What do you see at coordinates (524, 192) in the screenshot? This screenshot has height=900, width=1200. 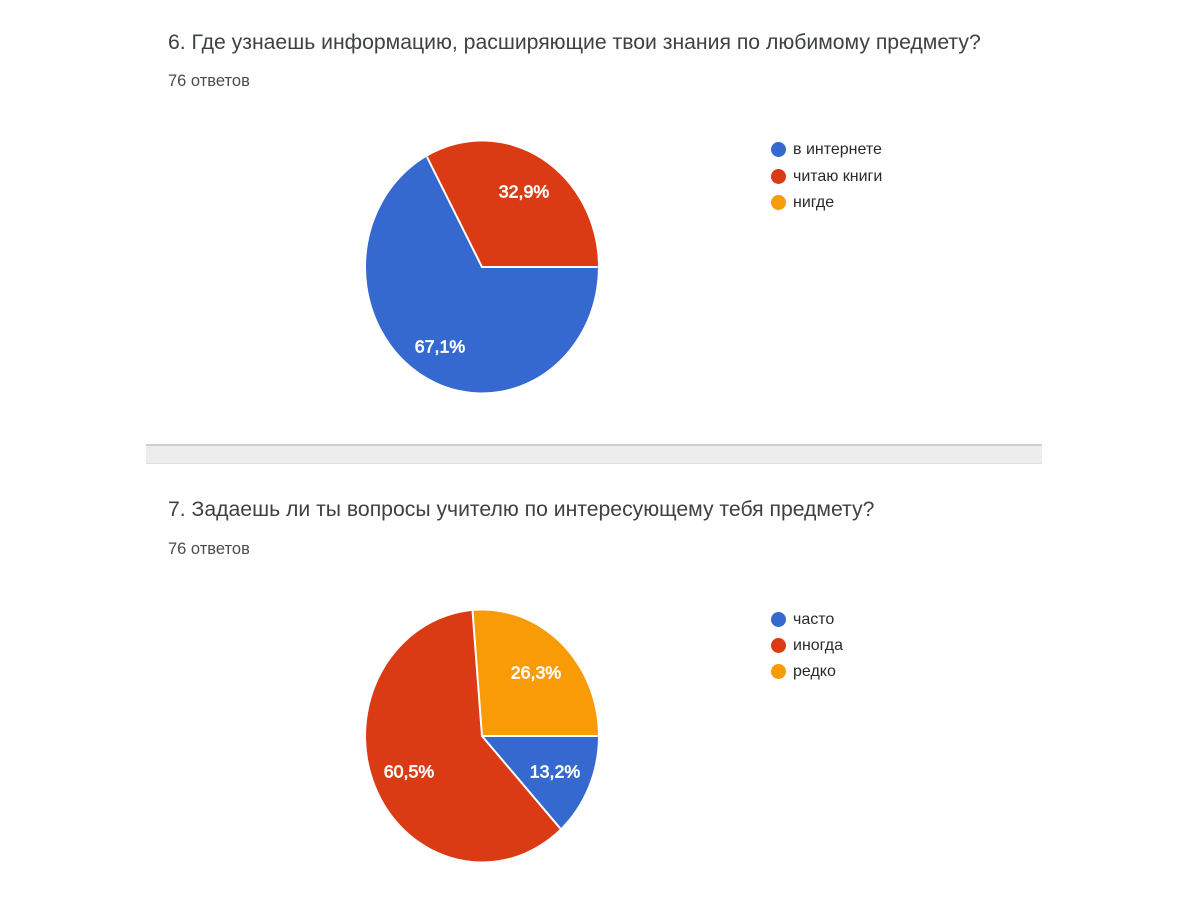 I see `svg-text: 32,9%` at bounding box center [524, 192].